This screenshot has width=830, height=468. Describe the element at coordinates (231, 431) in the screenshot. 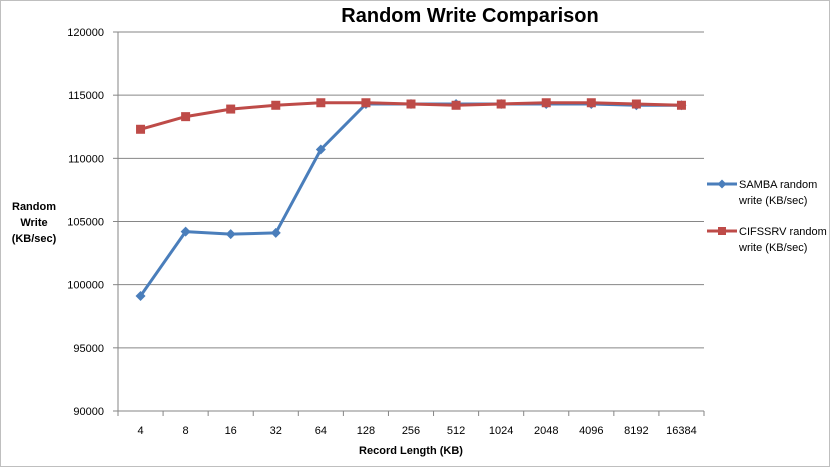

I see `x-tick-label: 16` at that location.